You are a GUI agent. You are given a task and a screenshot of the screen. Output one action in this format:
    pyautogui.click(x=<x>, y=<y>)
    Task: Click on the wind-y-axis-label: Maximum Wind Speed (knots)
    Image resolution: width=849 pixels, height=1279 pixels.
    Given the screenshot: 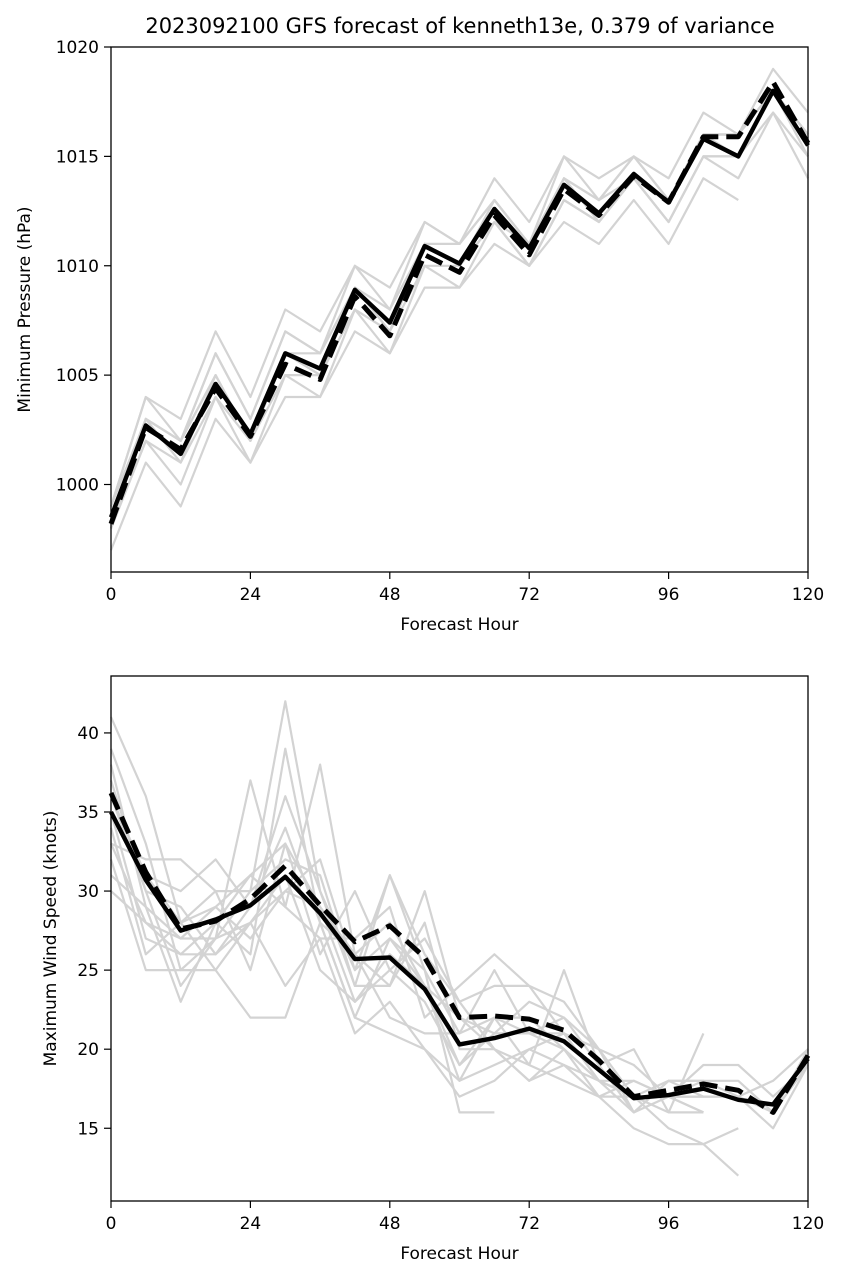 What is the action you would take?
    pyautogui.click(x=51, y=939)
    